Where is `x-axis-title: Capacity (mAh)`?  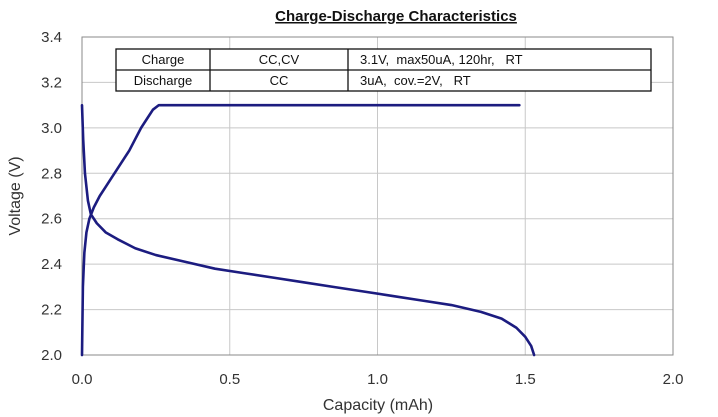
x-axis-title: Capacity (mAh) is located at coordinates (378, 405).